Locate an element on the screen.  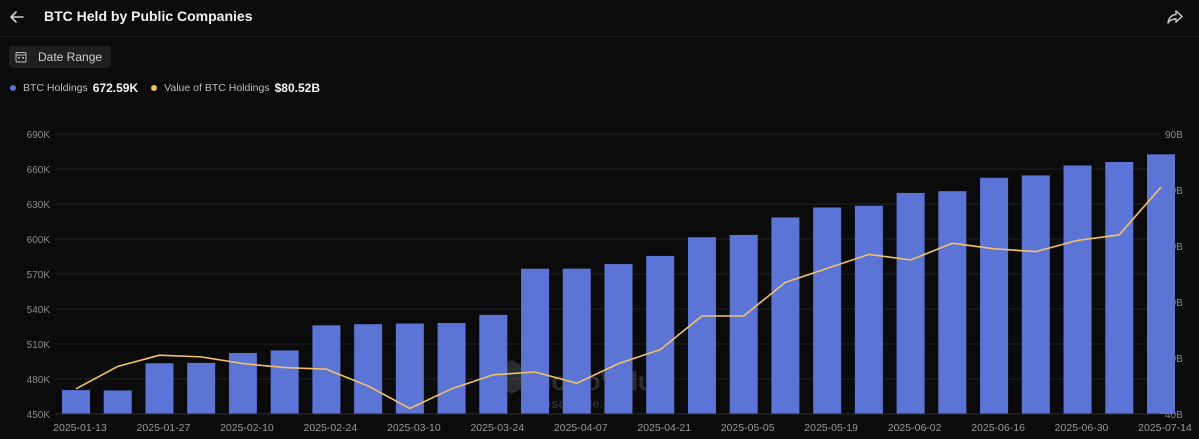
share-icon is located at coordinates (1175, 17).